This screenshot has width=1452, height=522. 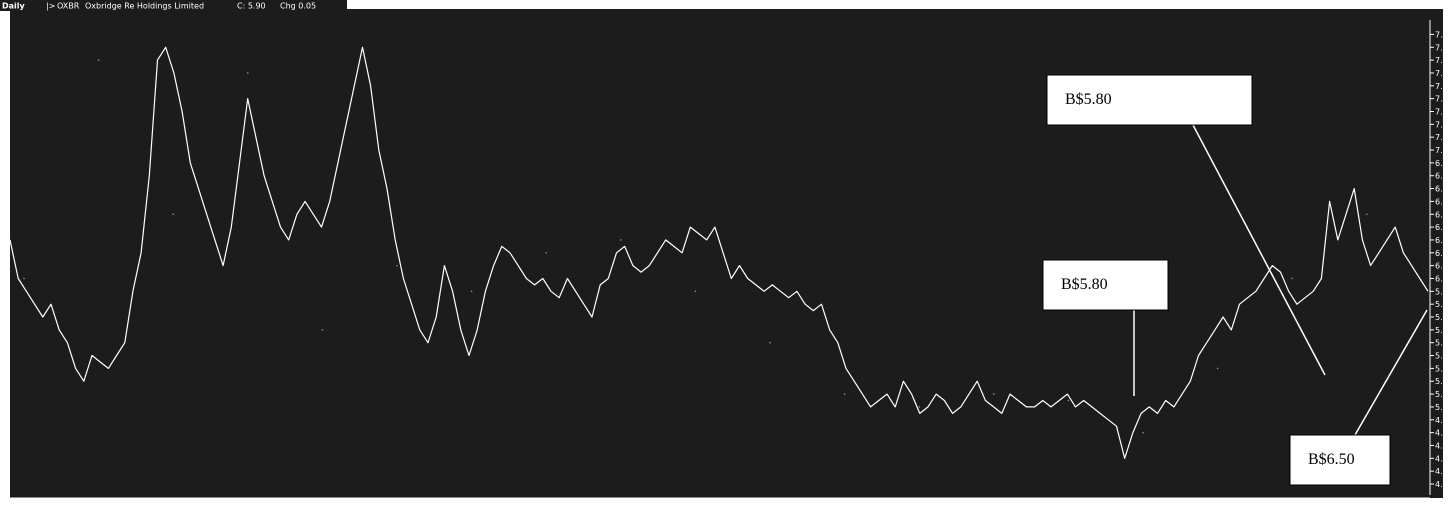 I want to click on y-tick-label: 5.20, so click(x=1443, y=381).